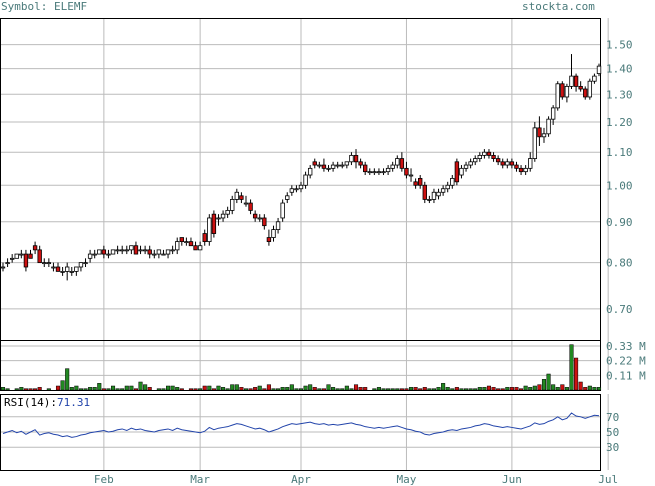 The width and height of the screenshot is (655, 486). I want to click on rsi-label: RSI(14):71.31, so click(47, 402).